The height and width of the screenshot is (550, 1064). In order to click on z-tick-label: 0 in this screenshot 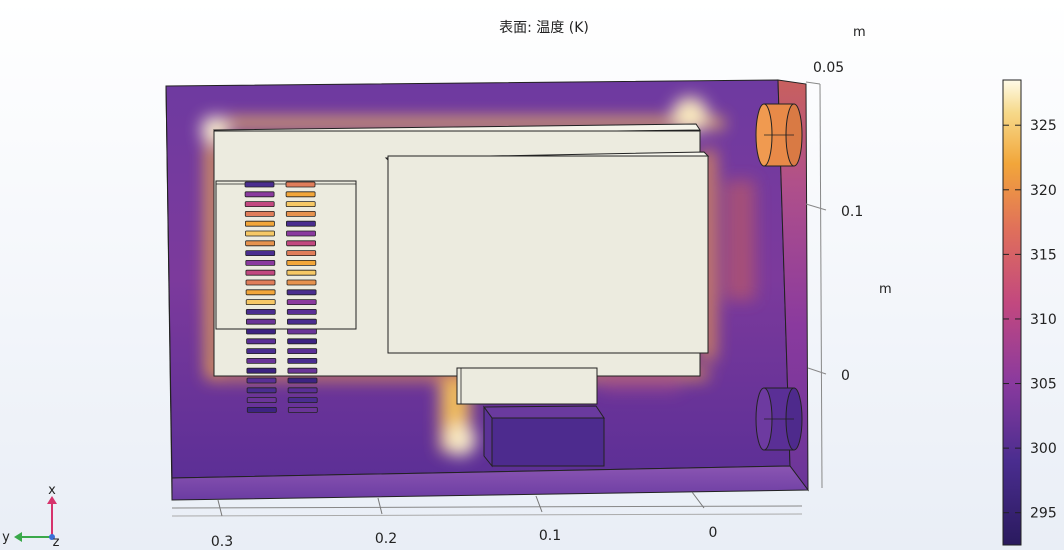, I will do `click(845, 376)`.